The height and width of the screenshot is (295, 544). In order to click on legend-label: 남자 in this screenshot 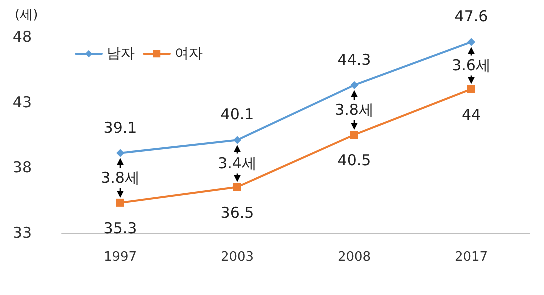, I will do `click(121, 54)`.